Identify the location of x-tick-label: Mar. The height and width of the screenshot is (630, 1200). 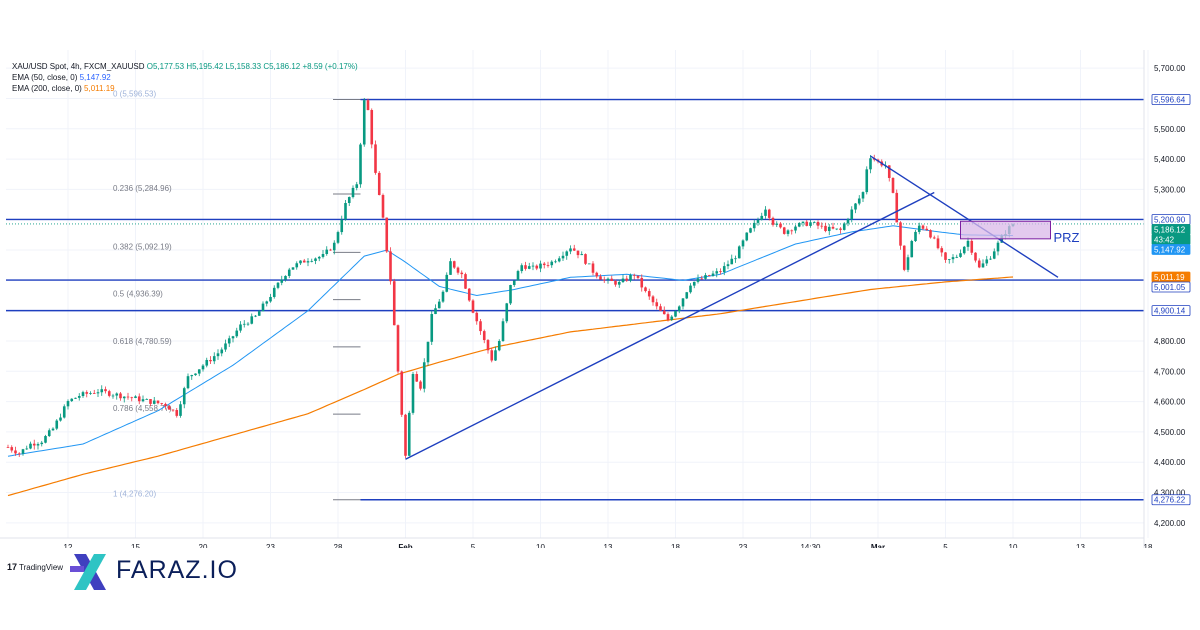
(878, 545).